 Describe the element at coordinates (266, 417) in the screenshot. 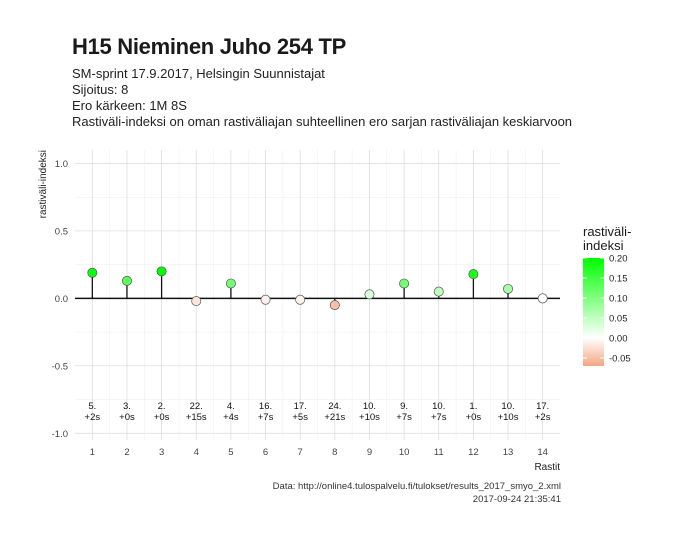

I see `annotation-diff-6: +7s` at that location.